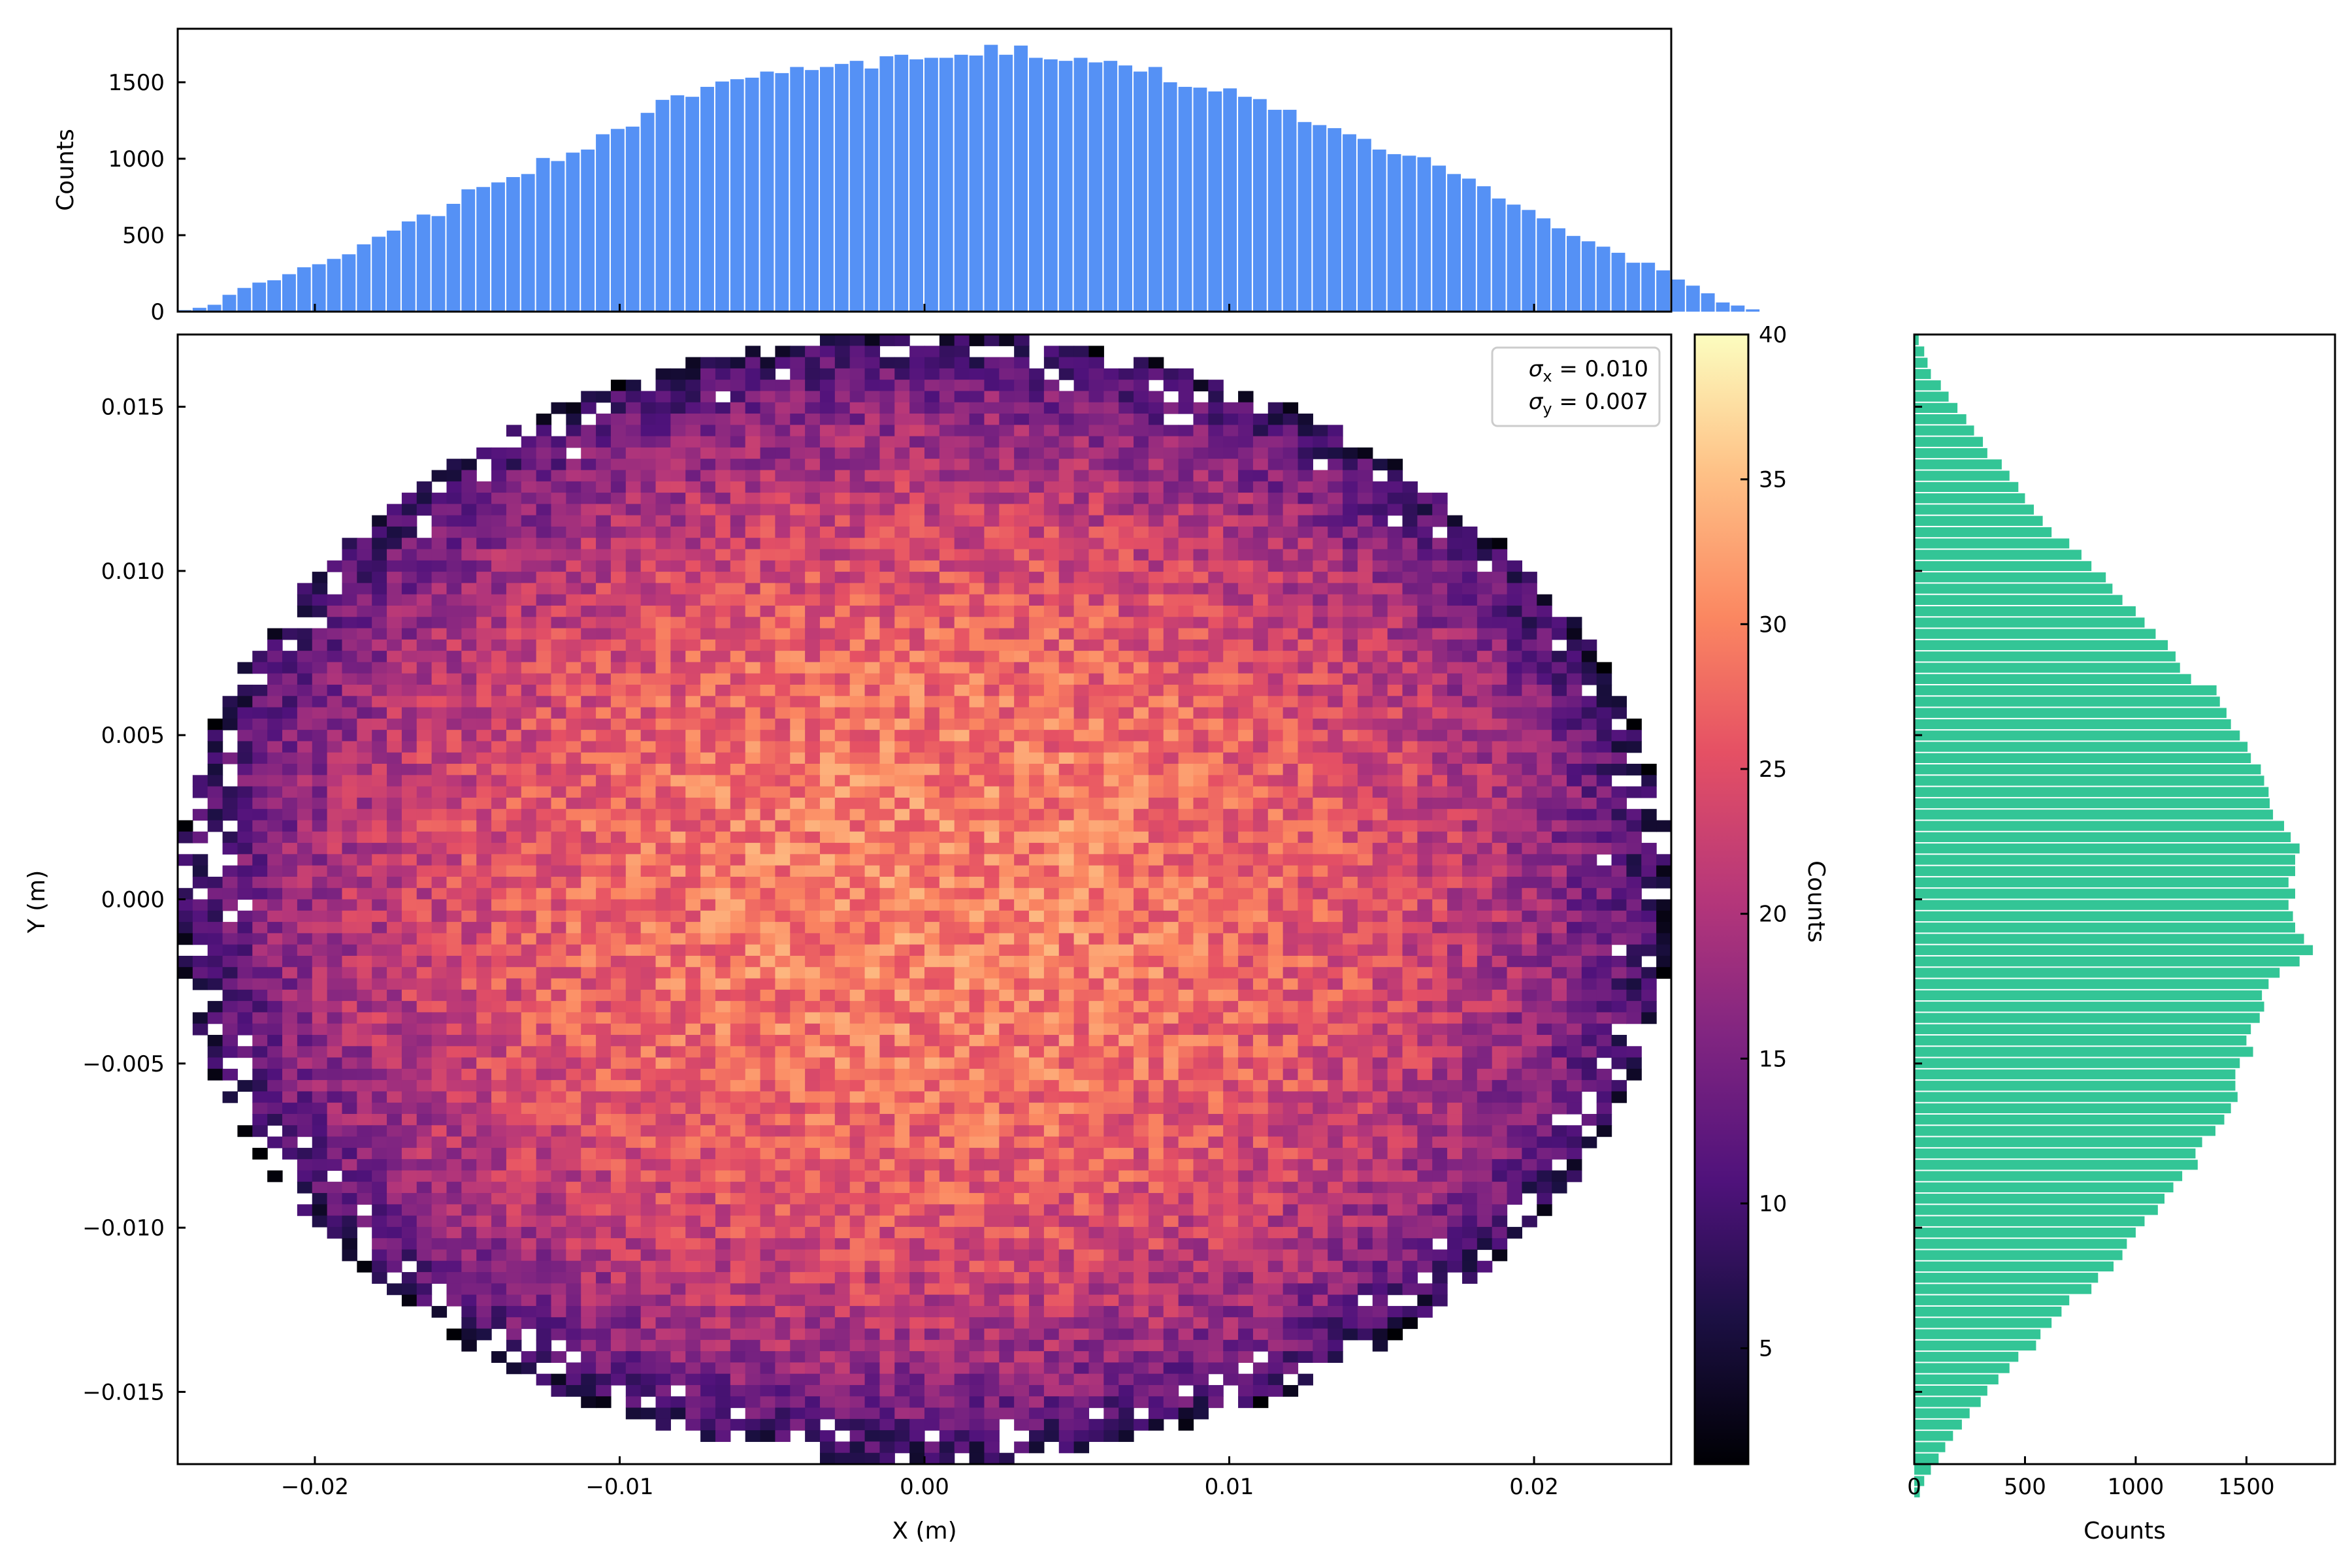 The width and height of the screenshot is (2352, 1568). What do you see at coordinates (632, 219) in the screenshot?
I see `top-histogram-bar` at bounding box center [632, 219].